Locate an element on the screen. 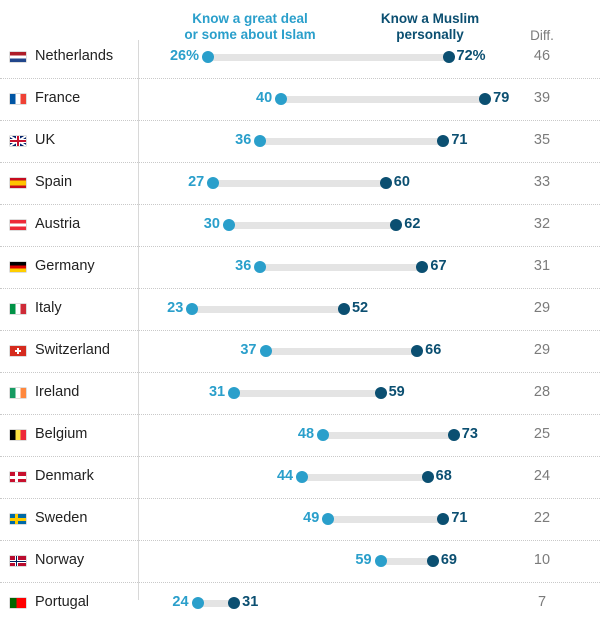 This screenshot has width=600, height=624. country-label: Austria is located at coordinates (58, 224).